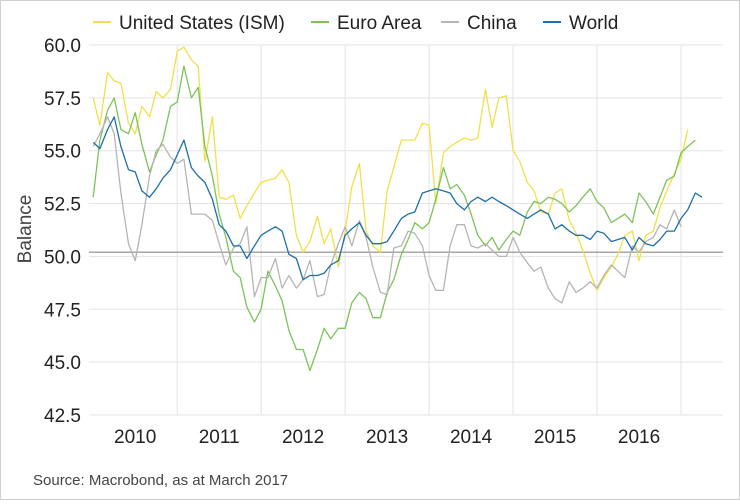 The height and width of the screenshot is (504, 740). I want to click on y-axis-ticks: 60.0 57.5 55.0 52.5 50.0 47.5 45.0 42.5, so click(62, 231).